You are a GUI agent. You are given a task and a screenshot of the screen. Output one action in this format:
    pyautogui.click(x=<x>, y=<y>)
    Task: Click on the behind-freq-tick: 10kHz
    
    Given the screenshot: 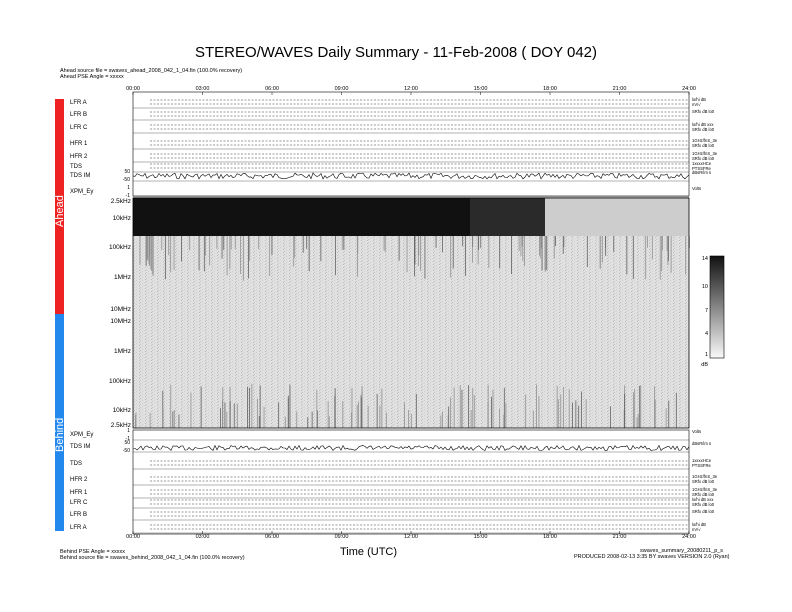 What is the action you would take?
    pyautogui.click(x=122, y=410)
    